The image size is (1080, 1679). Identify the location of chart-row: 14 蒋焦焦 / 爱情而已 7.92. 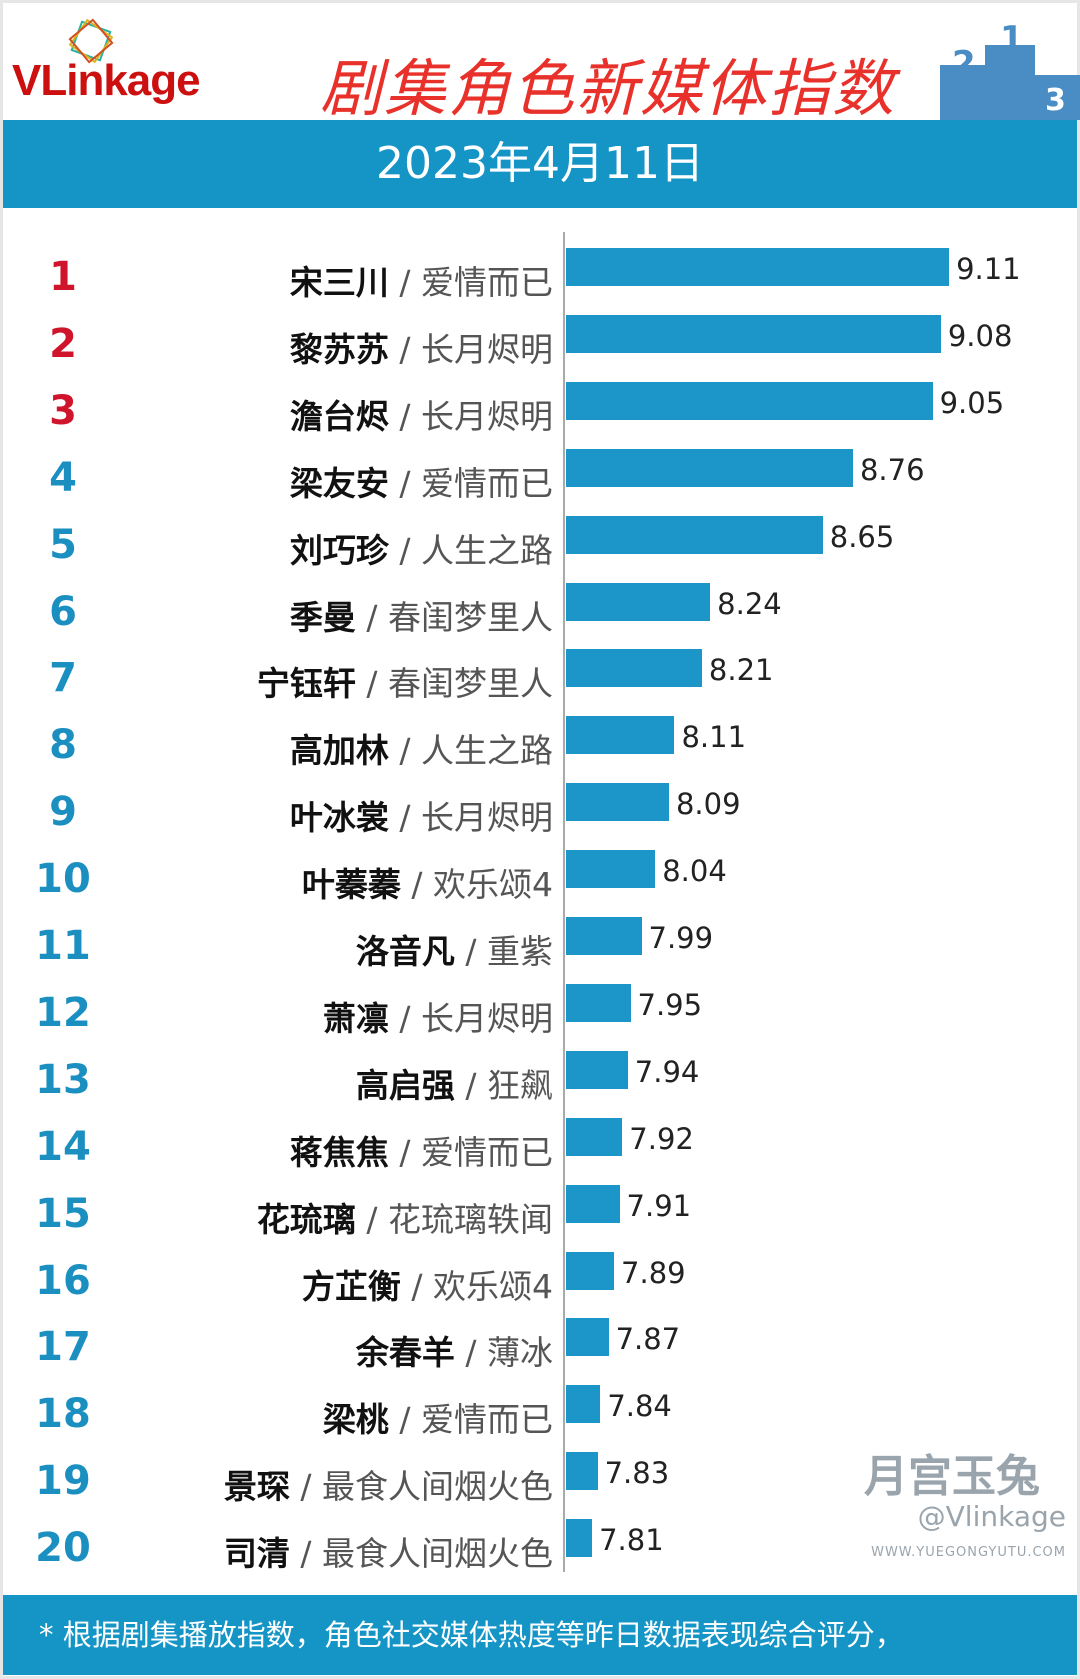
(540, 1147).